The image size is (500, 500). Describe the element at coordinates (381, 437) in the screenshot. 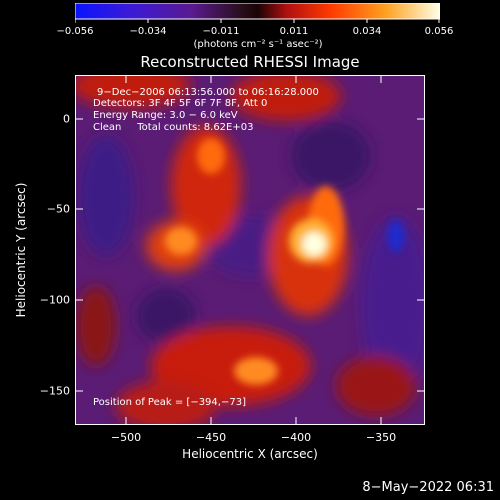

I see `x-tick-label: −350` at that location.